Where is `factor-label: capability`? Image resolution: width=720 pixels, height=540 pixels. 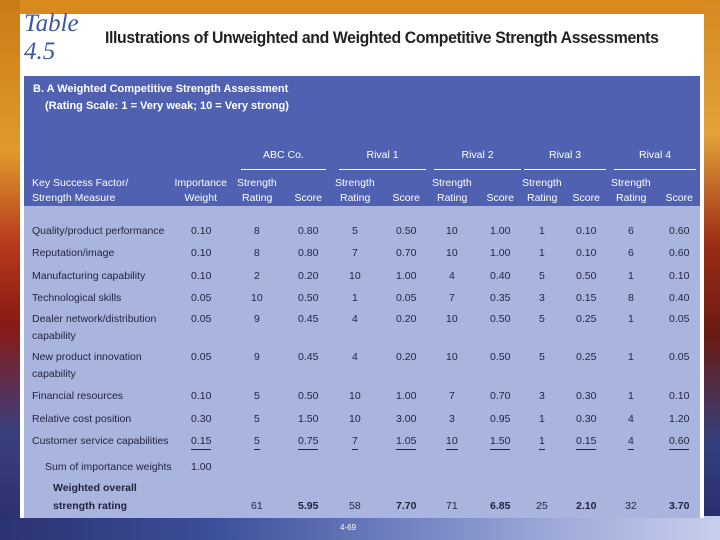
factor-label: capability is located at coordinates (54, 374).